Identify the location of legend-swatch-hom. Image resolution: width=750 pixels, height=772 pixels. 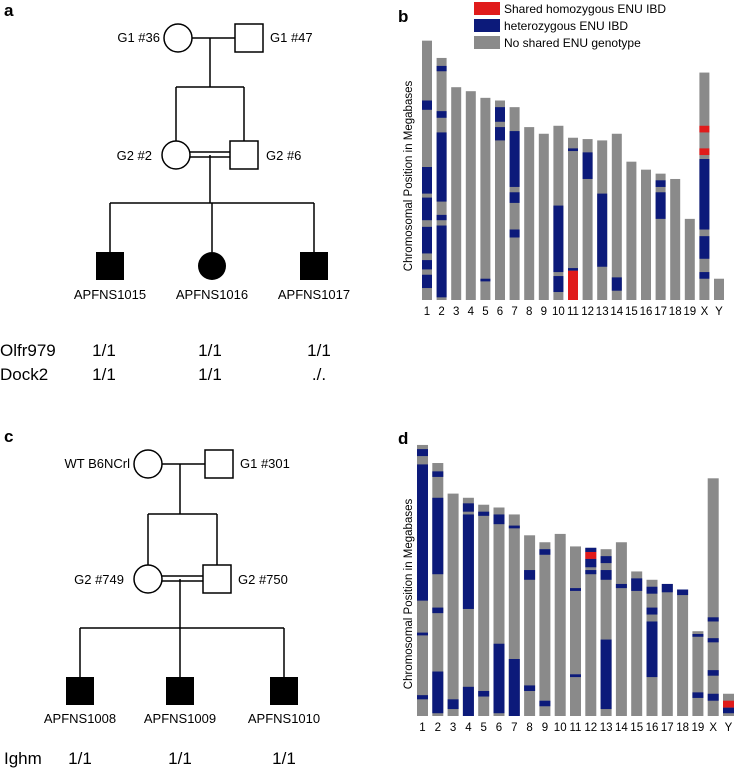
(487, 8).